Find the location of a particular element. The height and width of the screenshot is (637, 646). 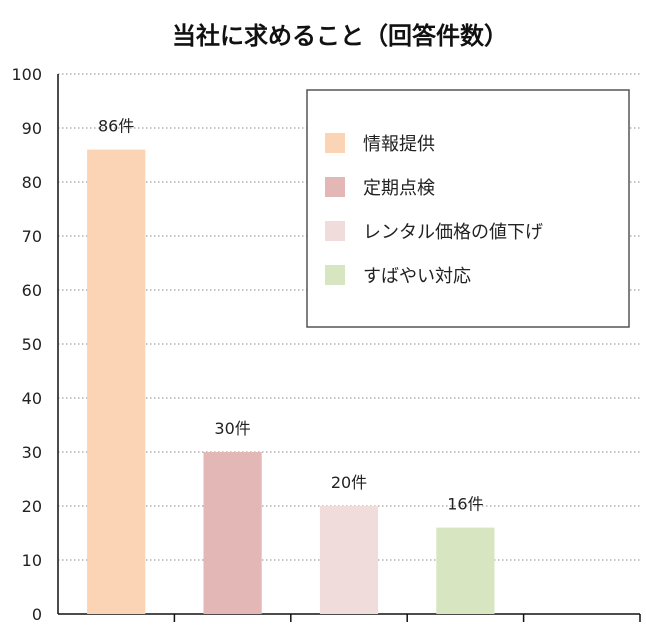

legend-label: 情報提供 is located at coordinates (399, 144).